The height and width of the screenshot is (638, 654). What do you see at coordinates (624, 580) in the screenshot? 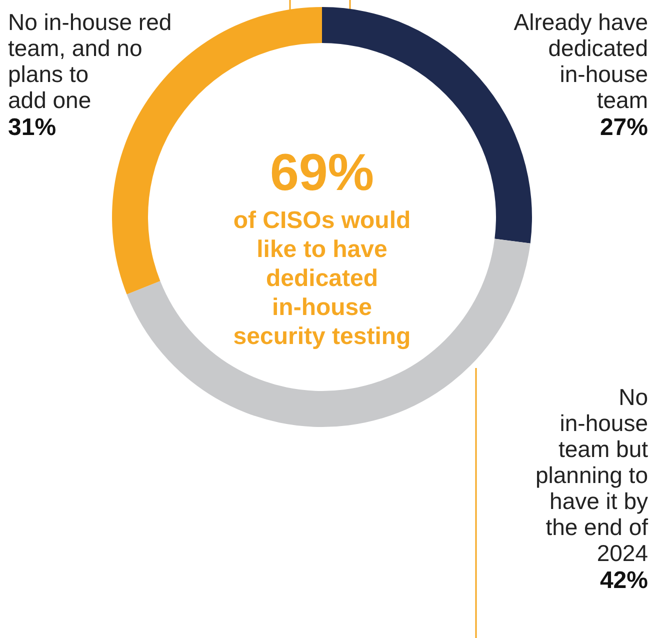
I see `data-label: 42%` at bounding box center [624, 580].